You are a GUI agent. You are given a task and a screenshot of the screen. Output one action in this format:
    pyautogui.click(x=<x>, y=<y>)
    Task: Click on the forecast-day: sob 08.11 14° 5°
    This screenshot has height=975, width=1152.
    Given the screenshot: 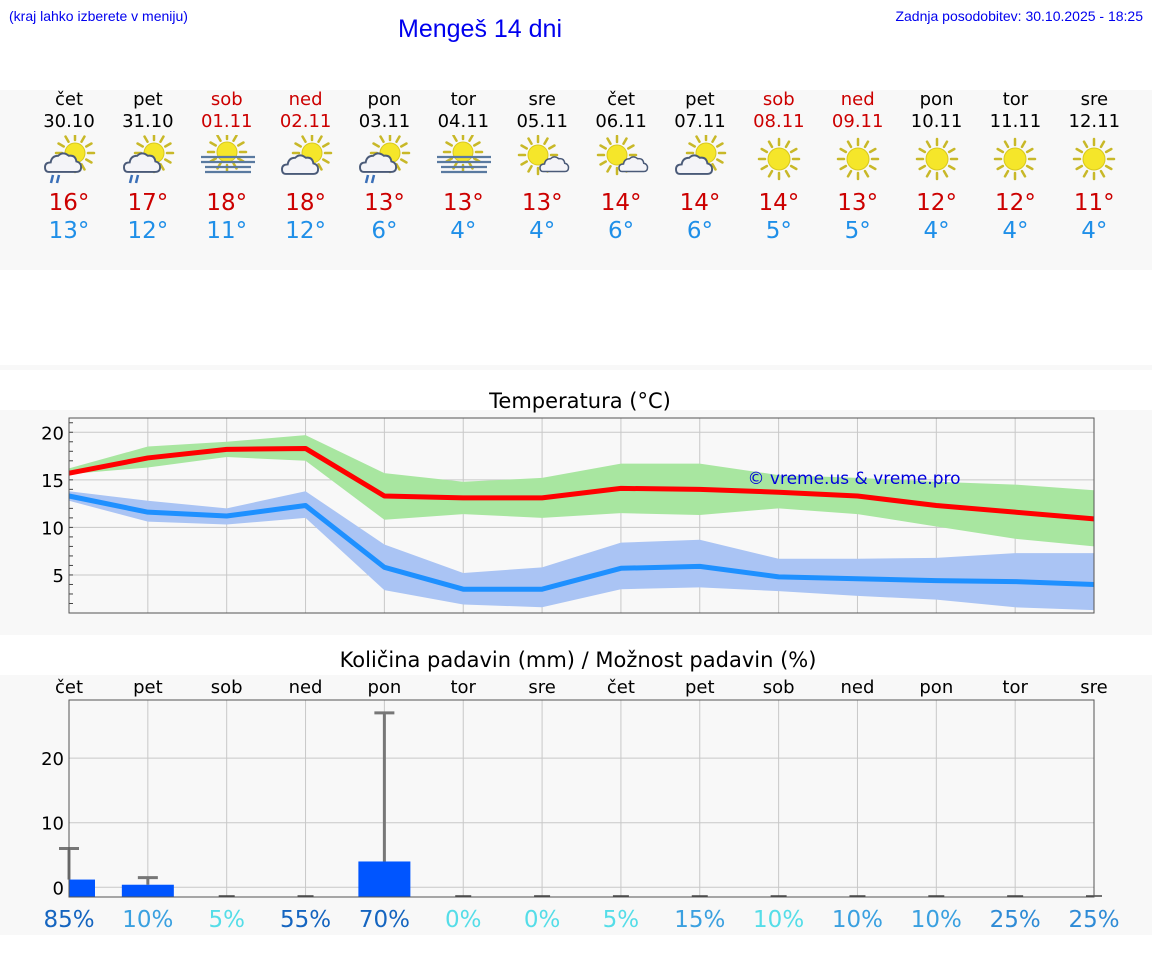 What is the action you would take?
    pyautogui.click(x=779, y=167)
    